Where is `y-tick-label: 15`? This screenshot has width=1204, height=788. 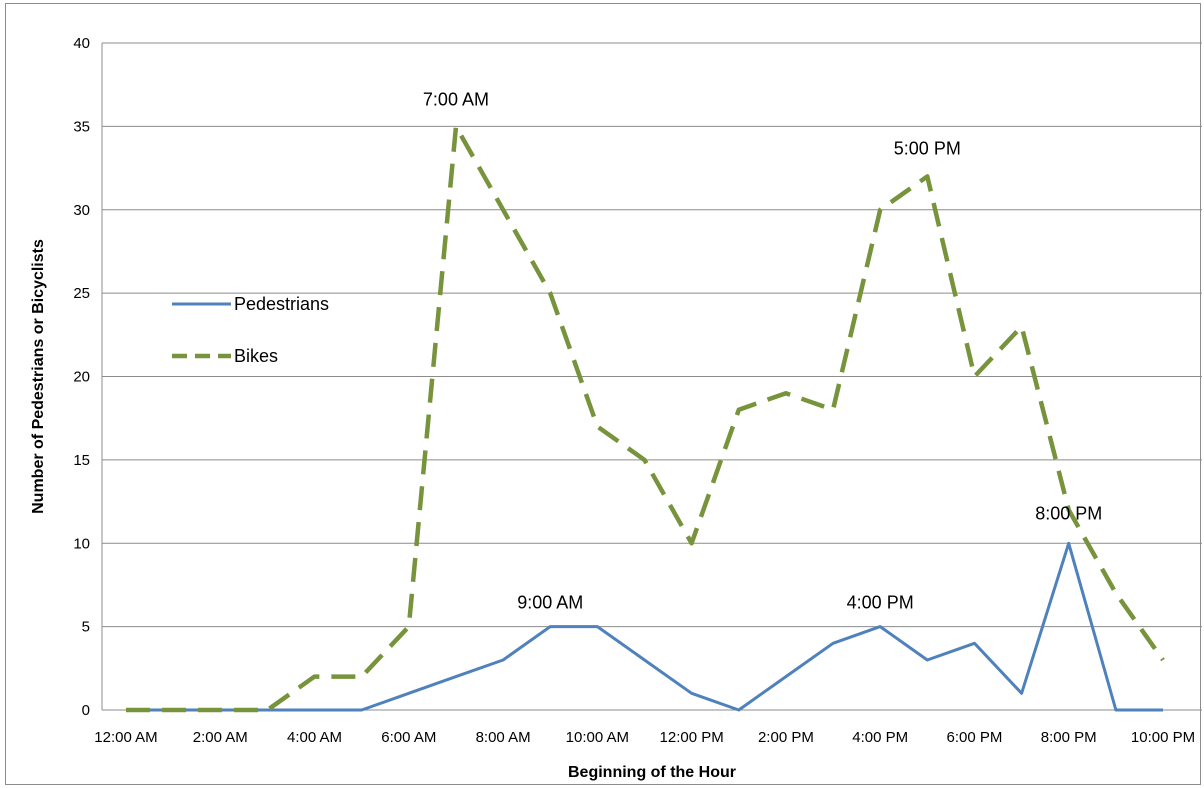 y-tick-label: 15 is located at coordinates (81, 460).